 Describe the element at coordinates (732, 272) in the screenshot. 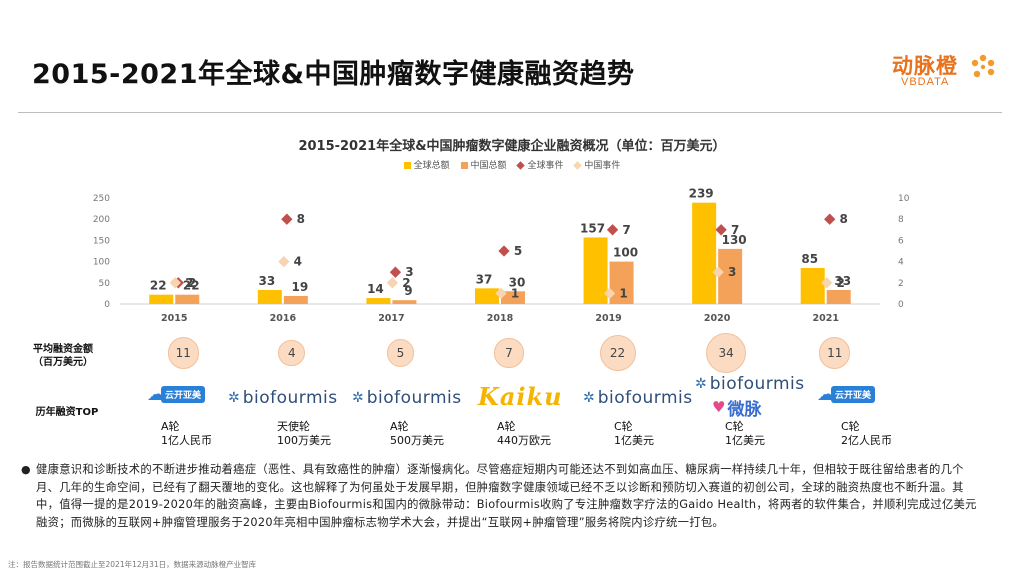

I see `marker-china-label: 3` at that location.